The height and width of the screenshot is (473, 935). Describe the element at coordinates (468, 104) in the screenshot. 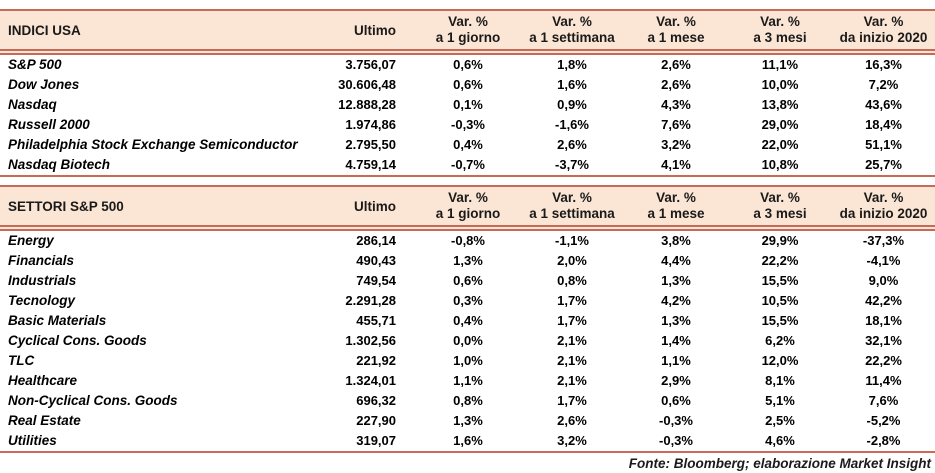

I see `var-1-giorno-value: 0,1%` at that location.